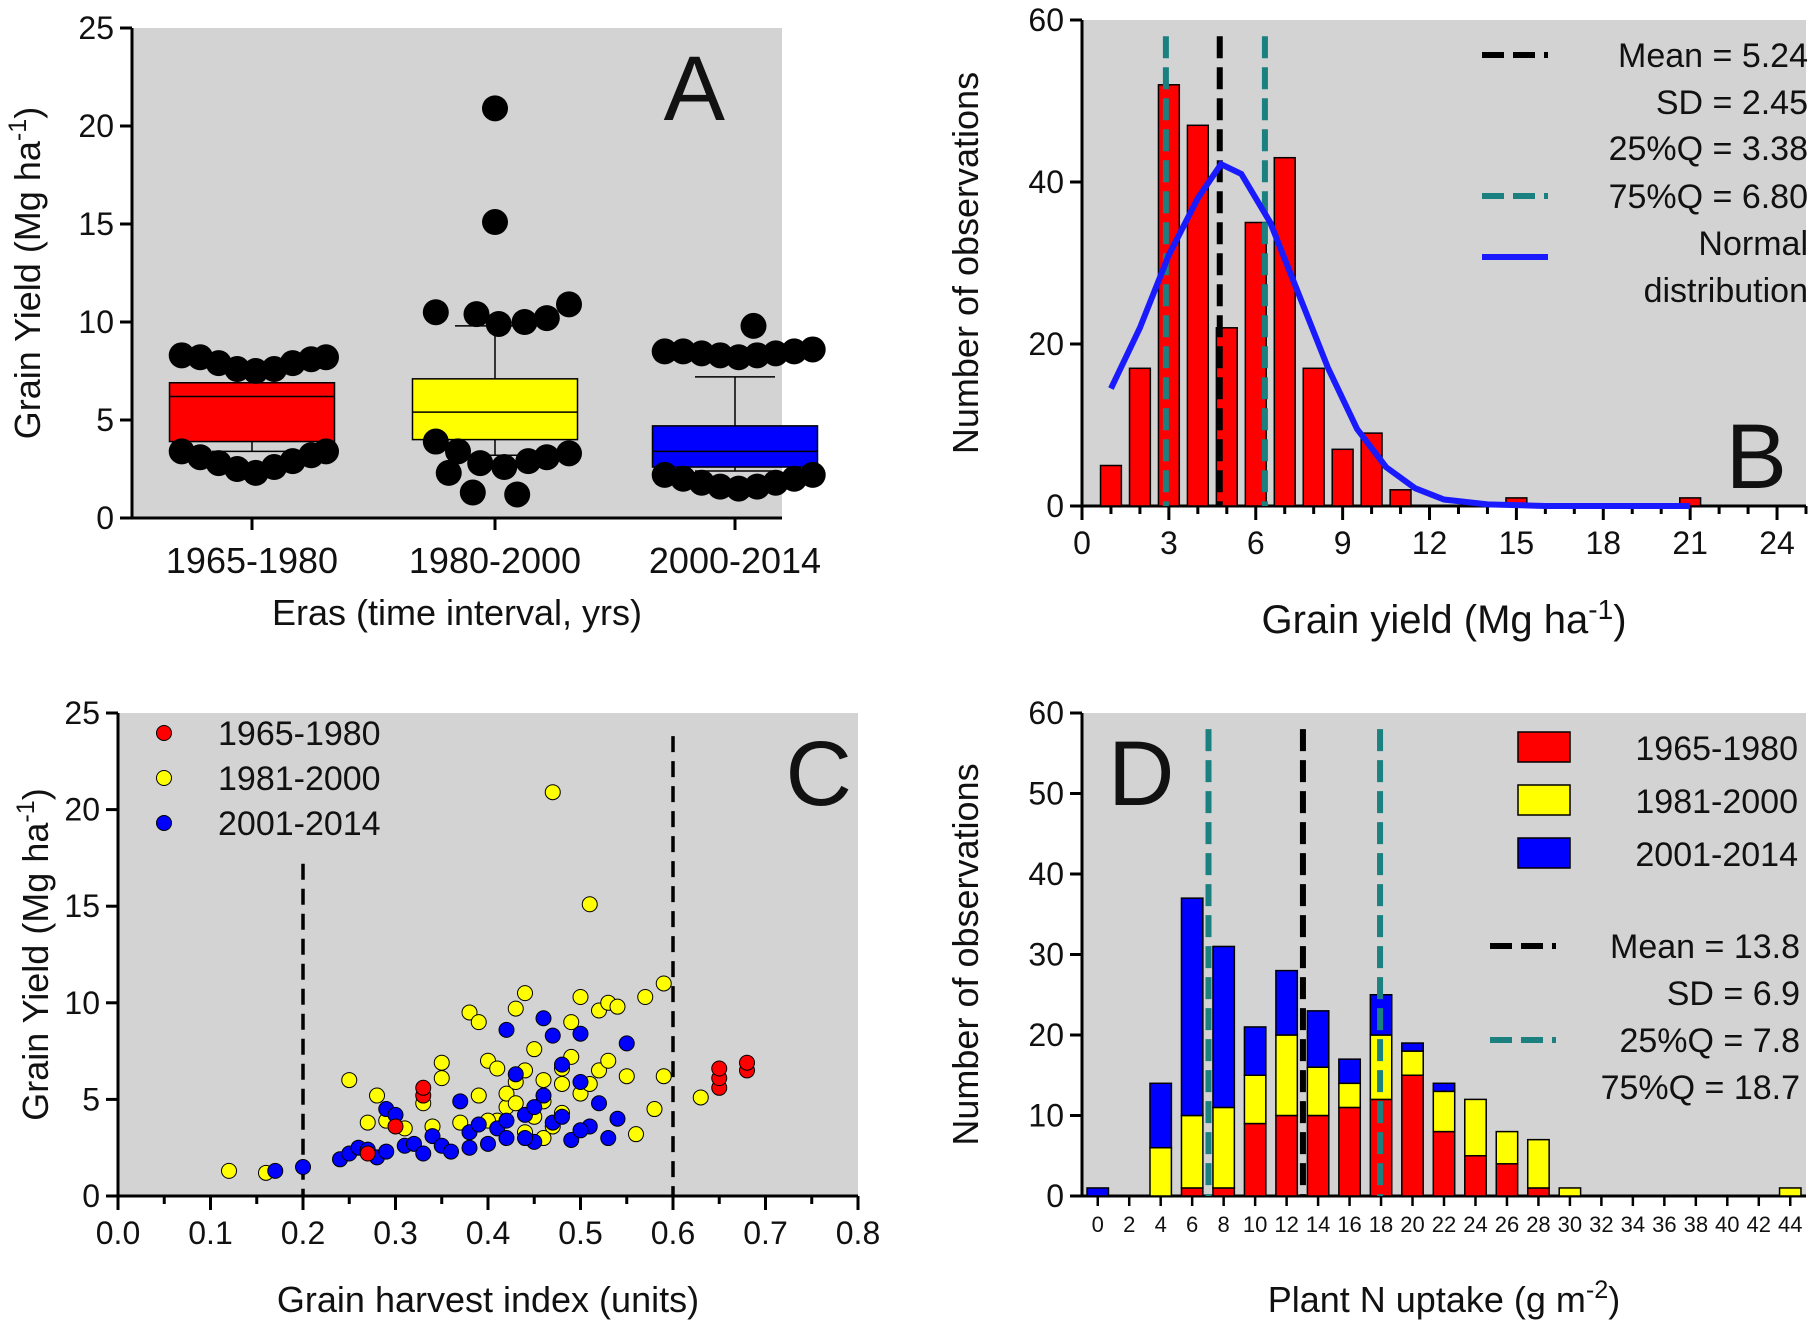 The image size is (1813, 1327). Describe the element at coordinates (1098, 1224) in the screenshot. I see `x-tick-label: 0` at that location.